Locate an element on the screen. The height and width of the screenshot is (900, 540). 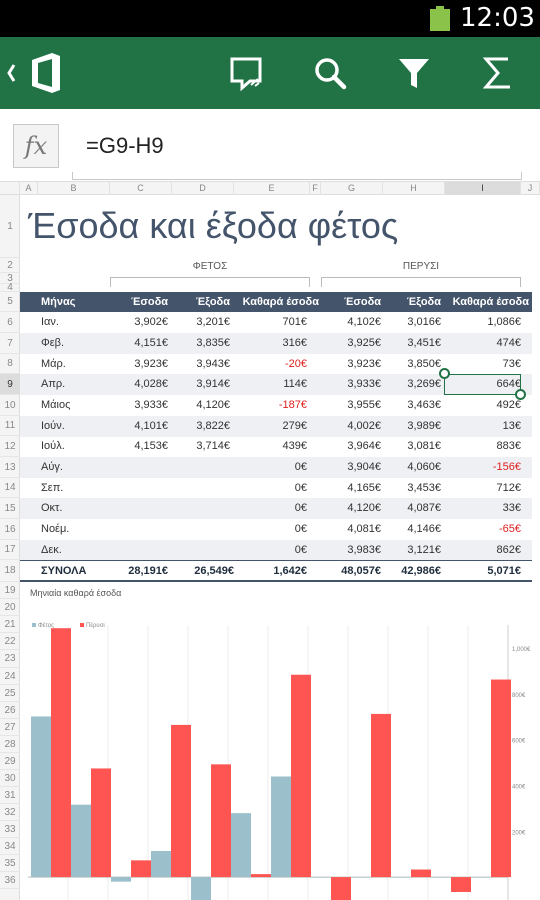
table-cell: 3,016€ is located at coordinates (424, 322).